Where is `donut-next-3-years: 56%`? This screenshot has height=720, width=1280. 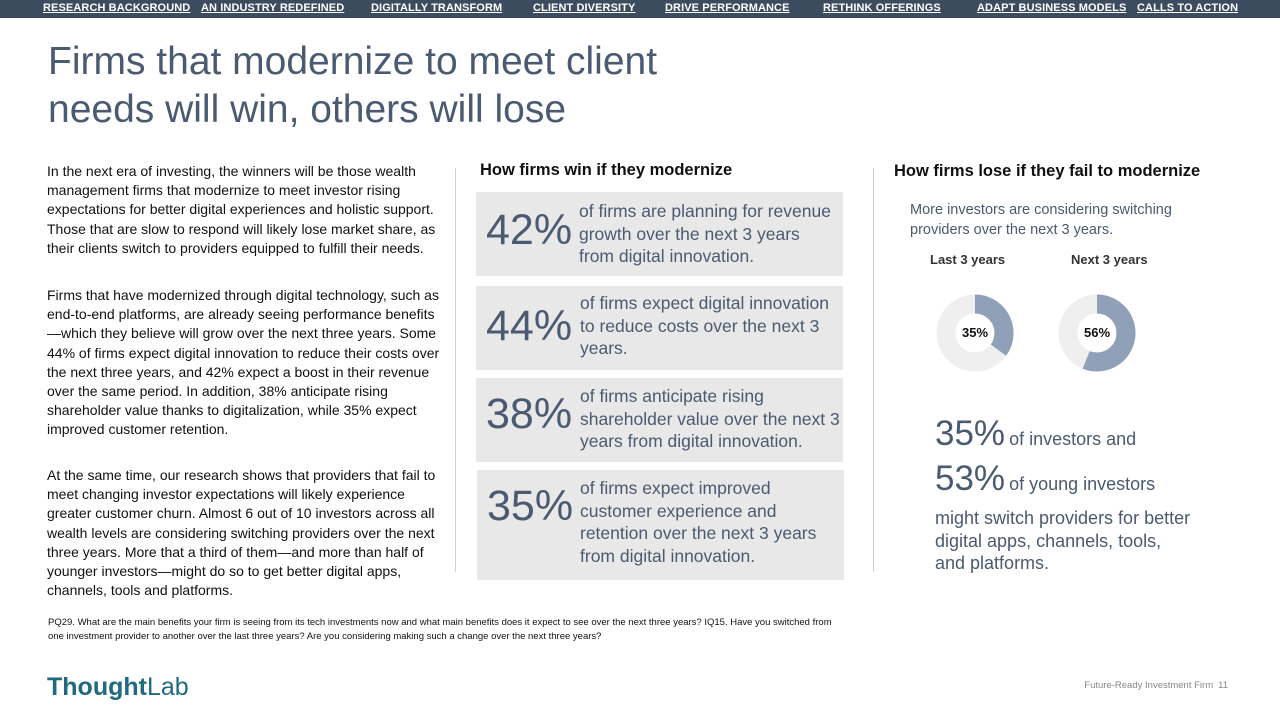 donut-next-3-years: 56% is located at coordinates (1097, 333).